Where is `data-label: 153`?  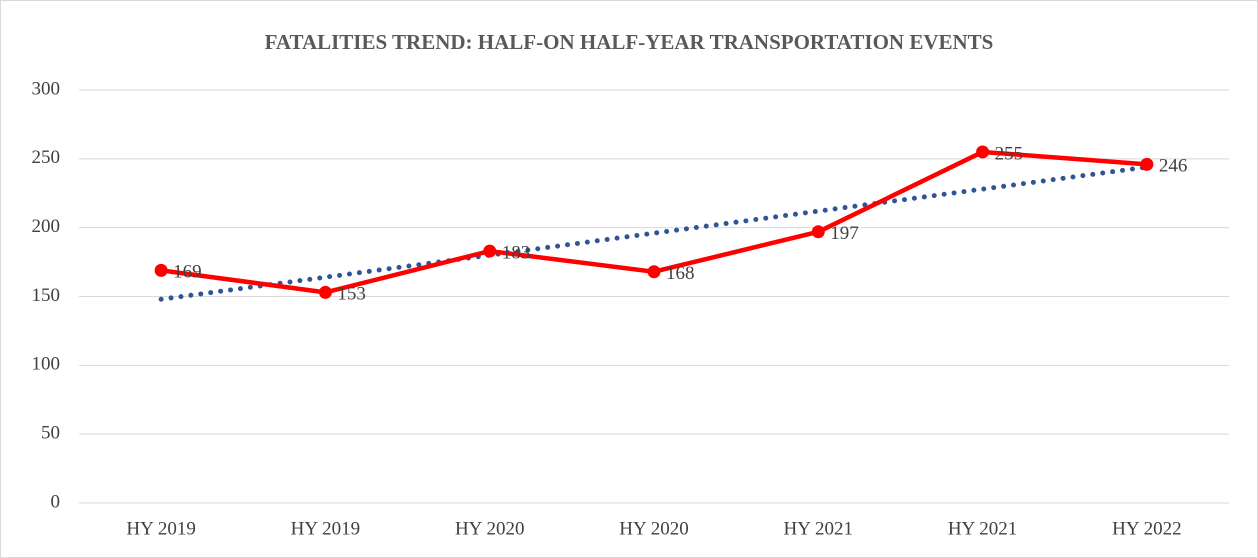 data-label: 153 is located at coordinates (351, 294).